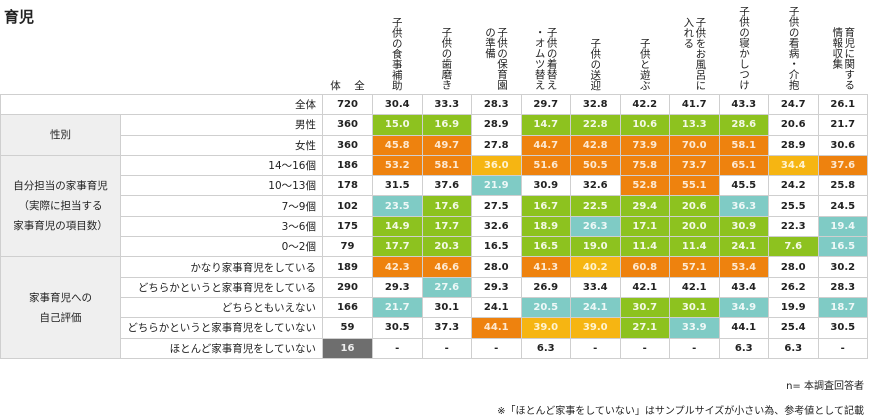  I want to click on value-cell: 32.6, so click(496, 226).